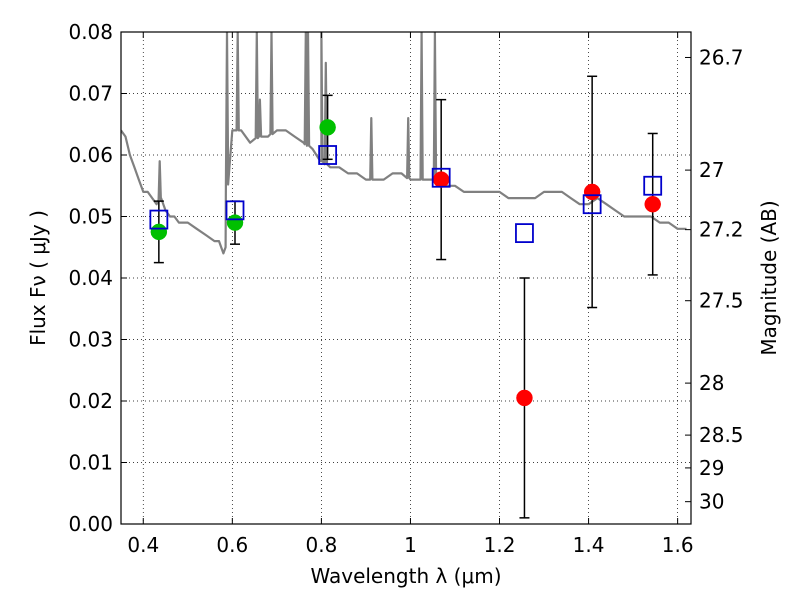  I want to click on x-tick-label: 1.4, so click(589, 545).